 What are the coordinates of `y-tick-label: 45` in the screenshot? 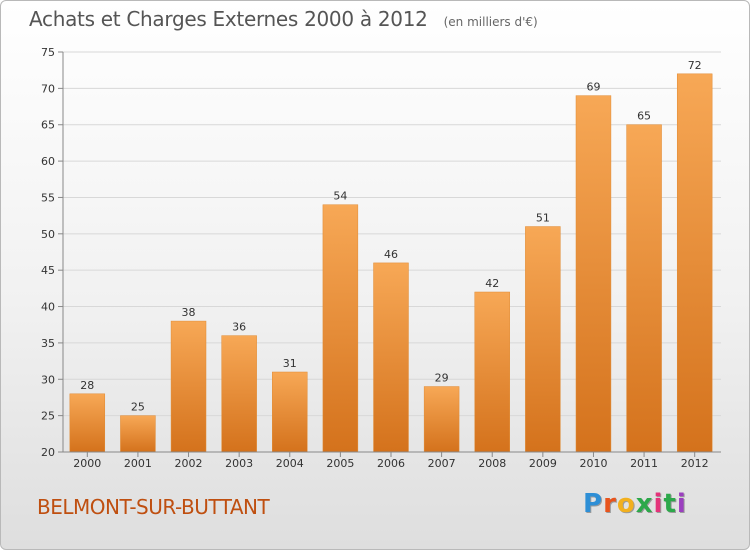 It's located at (48, 270).